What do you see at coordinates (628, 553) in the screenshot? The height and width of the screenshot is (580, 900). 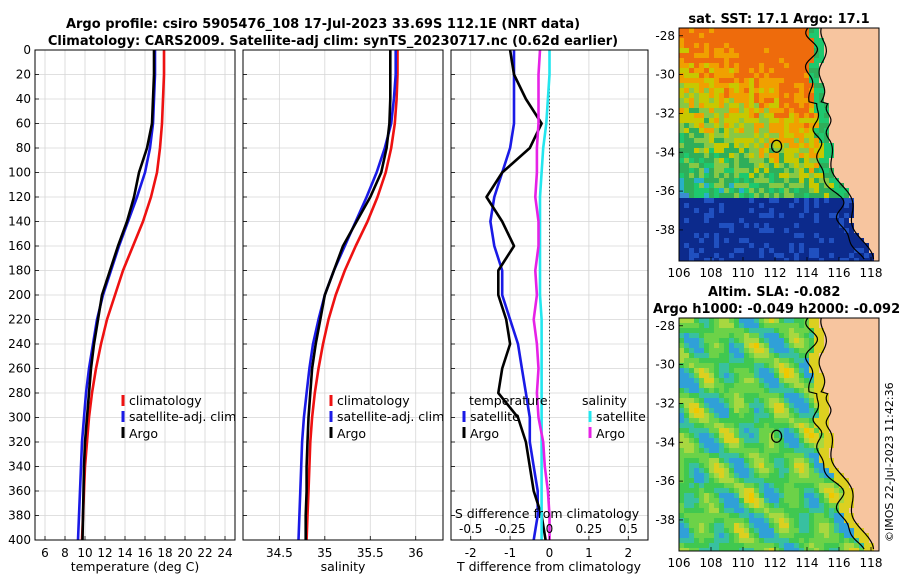 I see `x-tick-label: 2` at bounding box center [628, 553].